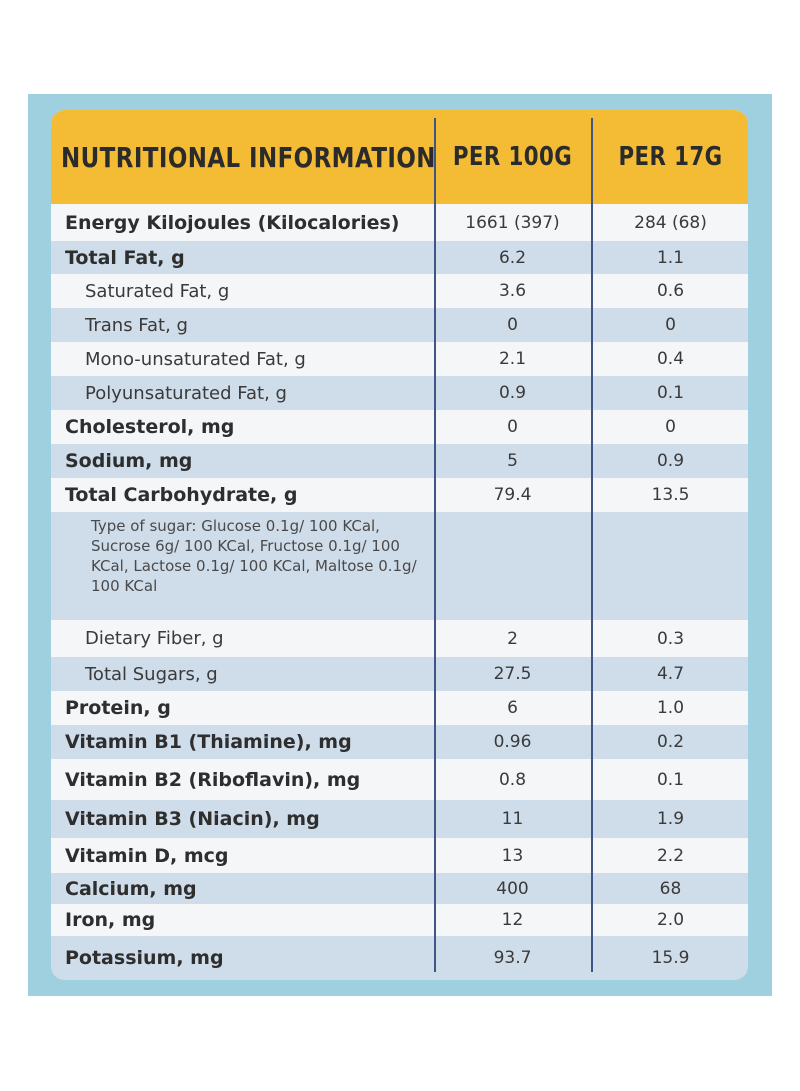  Describe the element at coordinates (399, 888) in the screenshot. I see `table-row: Calcium, mg 400 68` at that location.